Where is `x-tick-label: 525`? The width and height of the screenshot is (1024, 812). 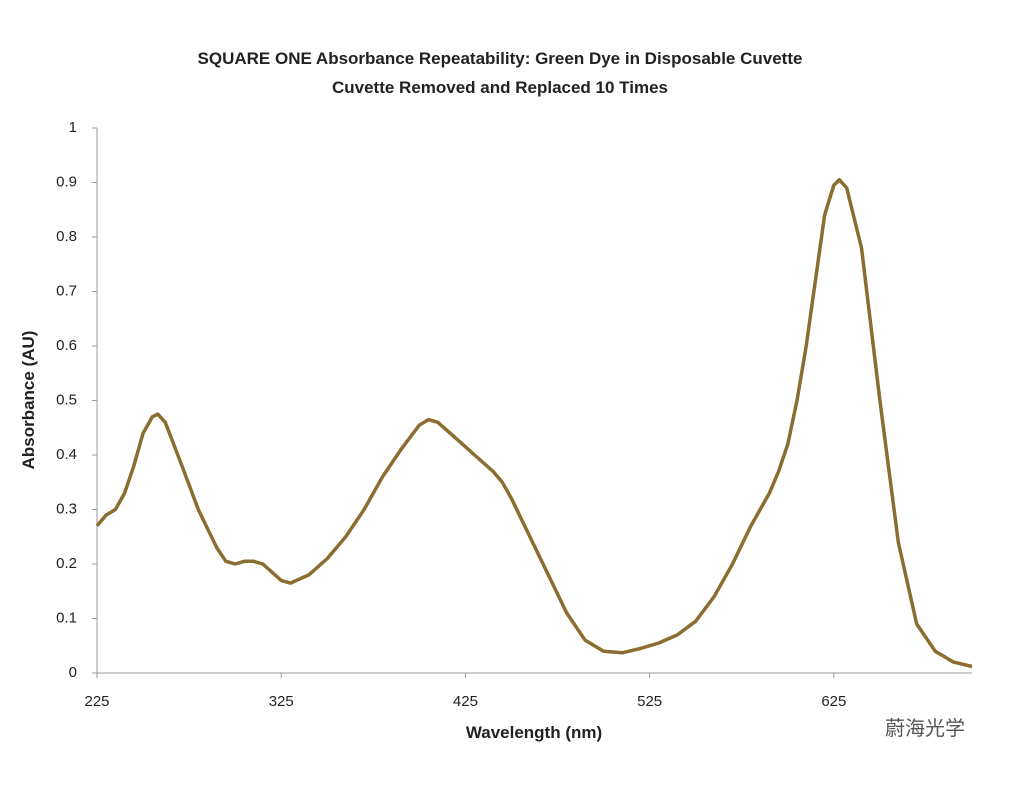 x-tick-label: 525 is located at coordinates (649, 701).